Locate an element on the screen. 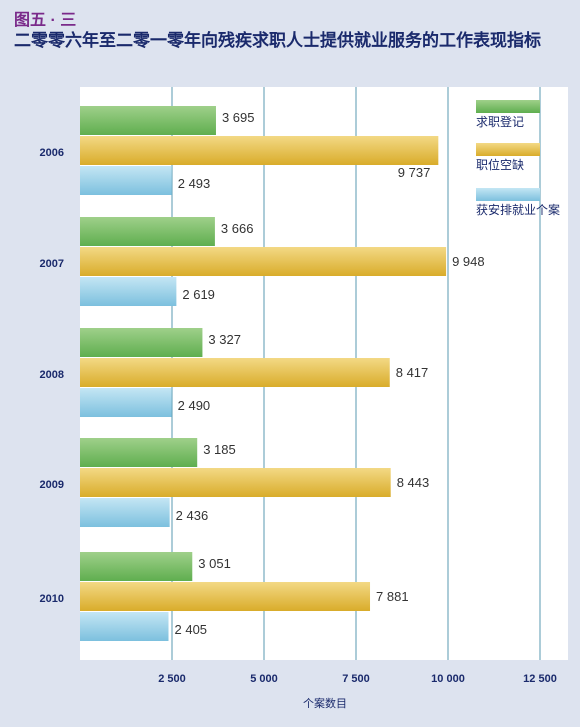 The height and width of the screenshot is (727, 580). bar-获安排就业个案-2007 is located at coordinates (128, 291).